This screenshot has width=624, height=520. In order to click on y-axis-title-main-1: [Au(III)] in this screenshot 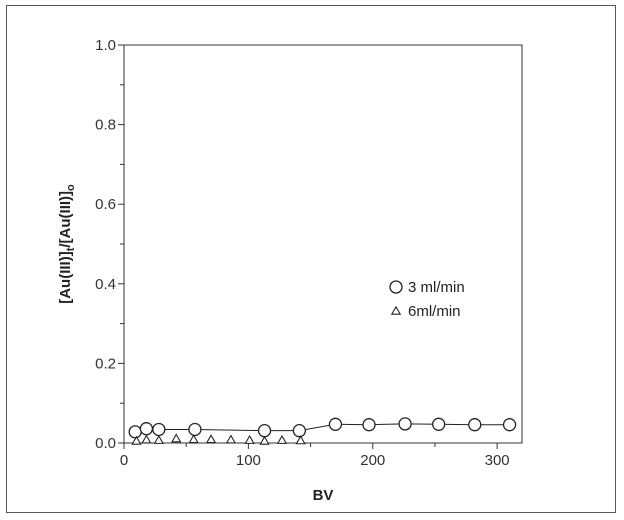, I will do `click(65, 277)`.